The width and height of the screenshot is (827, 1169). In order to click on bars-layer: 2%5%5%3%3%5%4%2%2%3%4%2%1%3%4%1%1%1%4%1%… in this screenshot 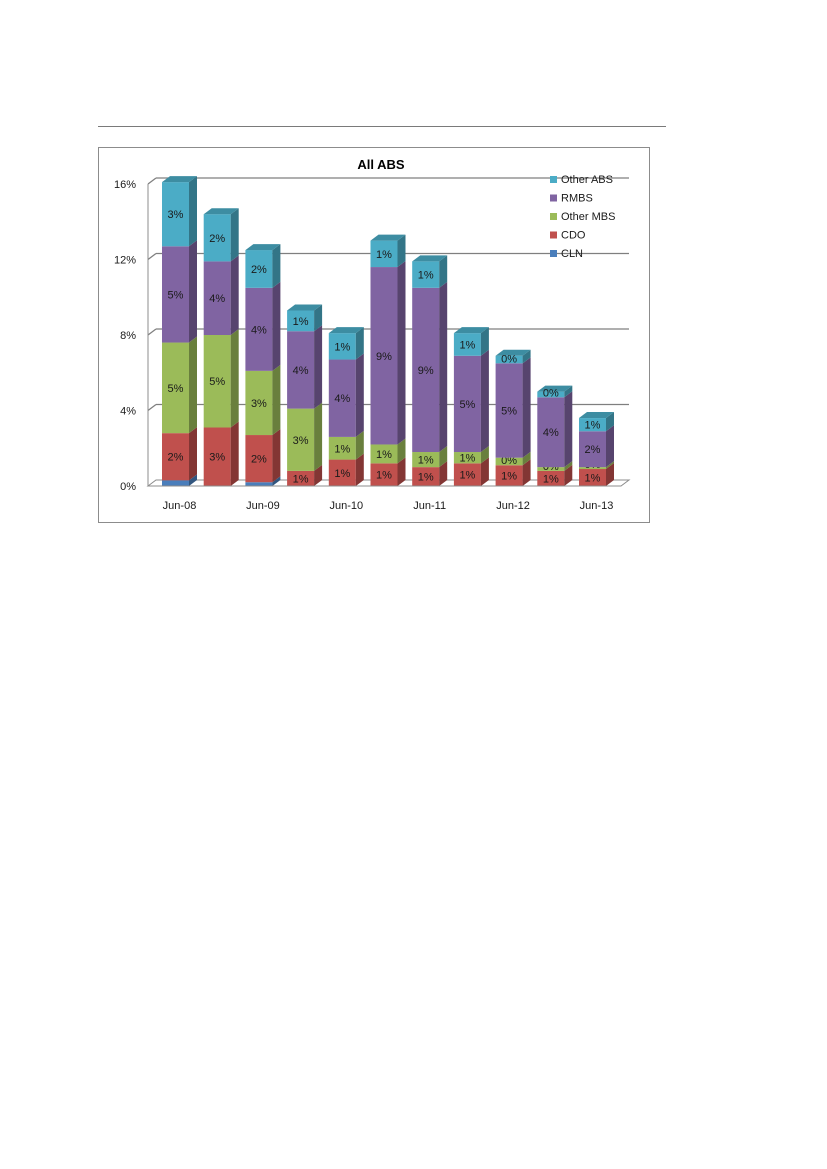, I will do `click(388, 331)`.